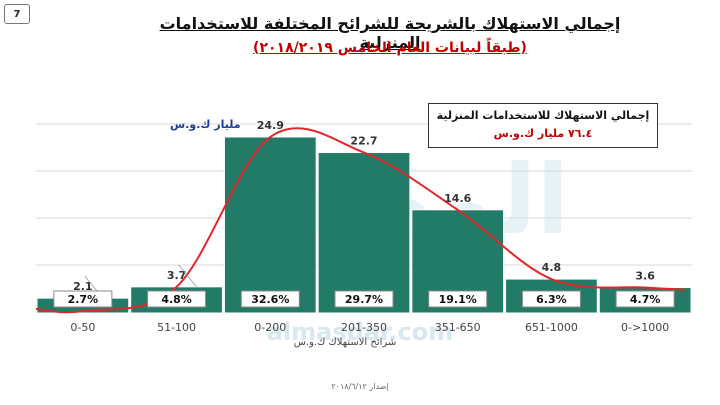 This screenshot has width=720, height=405. I want to click on x-tick-201-350: 201-350, so click(364, 327).